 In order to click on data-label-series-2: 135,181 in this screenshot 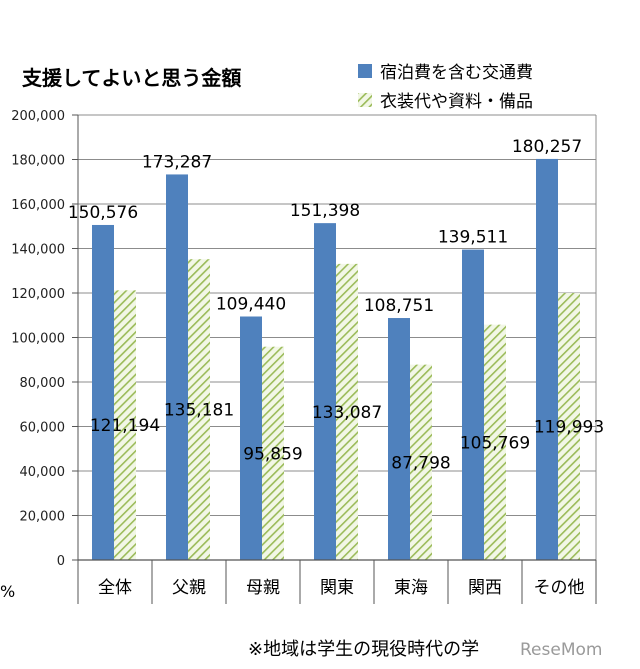, I will do `click(199, 411)`.